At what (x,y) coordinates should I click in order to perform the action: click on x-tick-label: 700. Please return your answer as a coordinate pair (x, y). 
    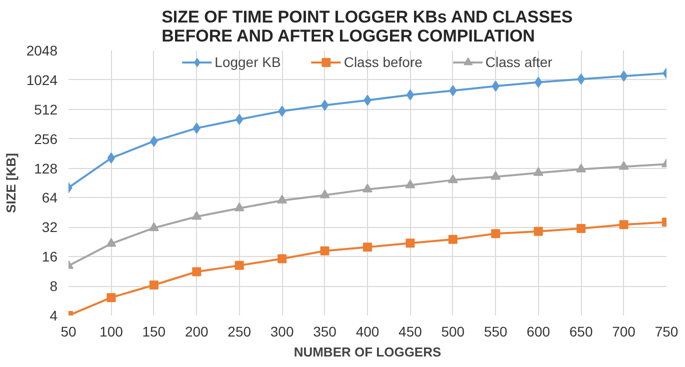
    Looking at the image, I should click on (624, 332).